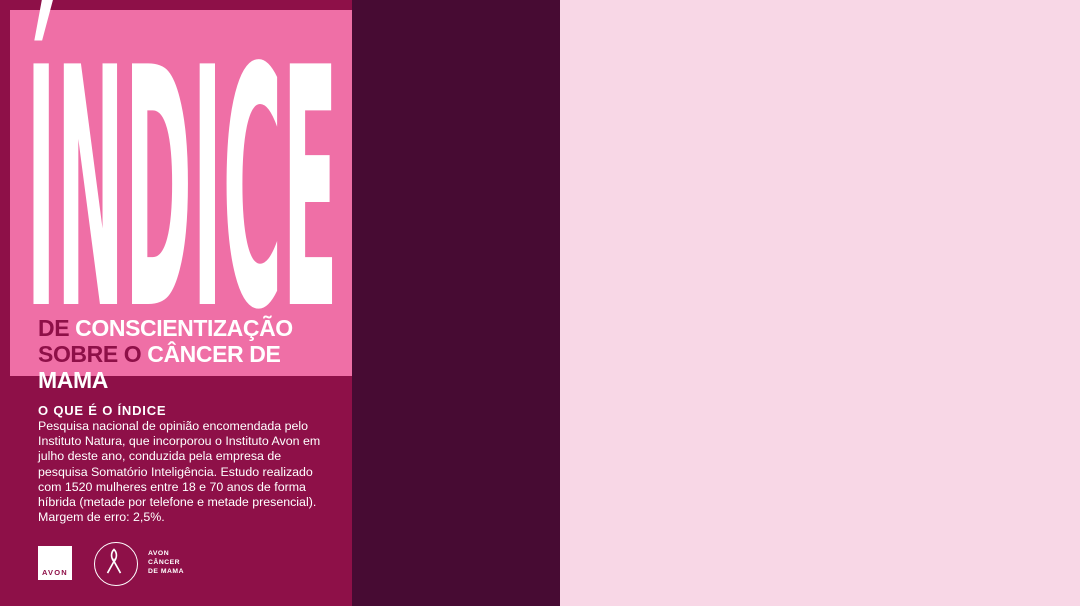  What do you see at coordinates (102, 410) in the screenshot?
I see `about-heading: O QUE É O ÍNDICE` at bounding box center [102, 410].